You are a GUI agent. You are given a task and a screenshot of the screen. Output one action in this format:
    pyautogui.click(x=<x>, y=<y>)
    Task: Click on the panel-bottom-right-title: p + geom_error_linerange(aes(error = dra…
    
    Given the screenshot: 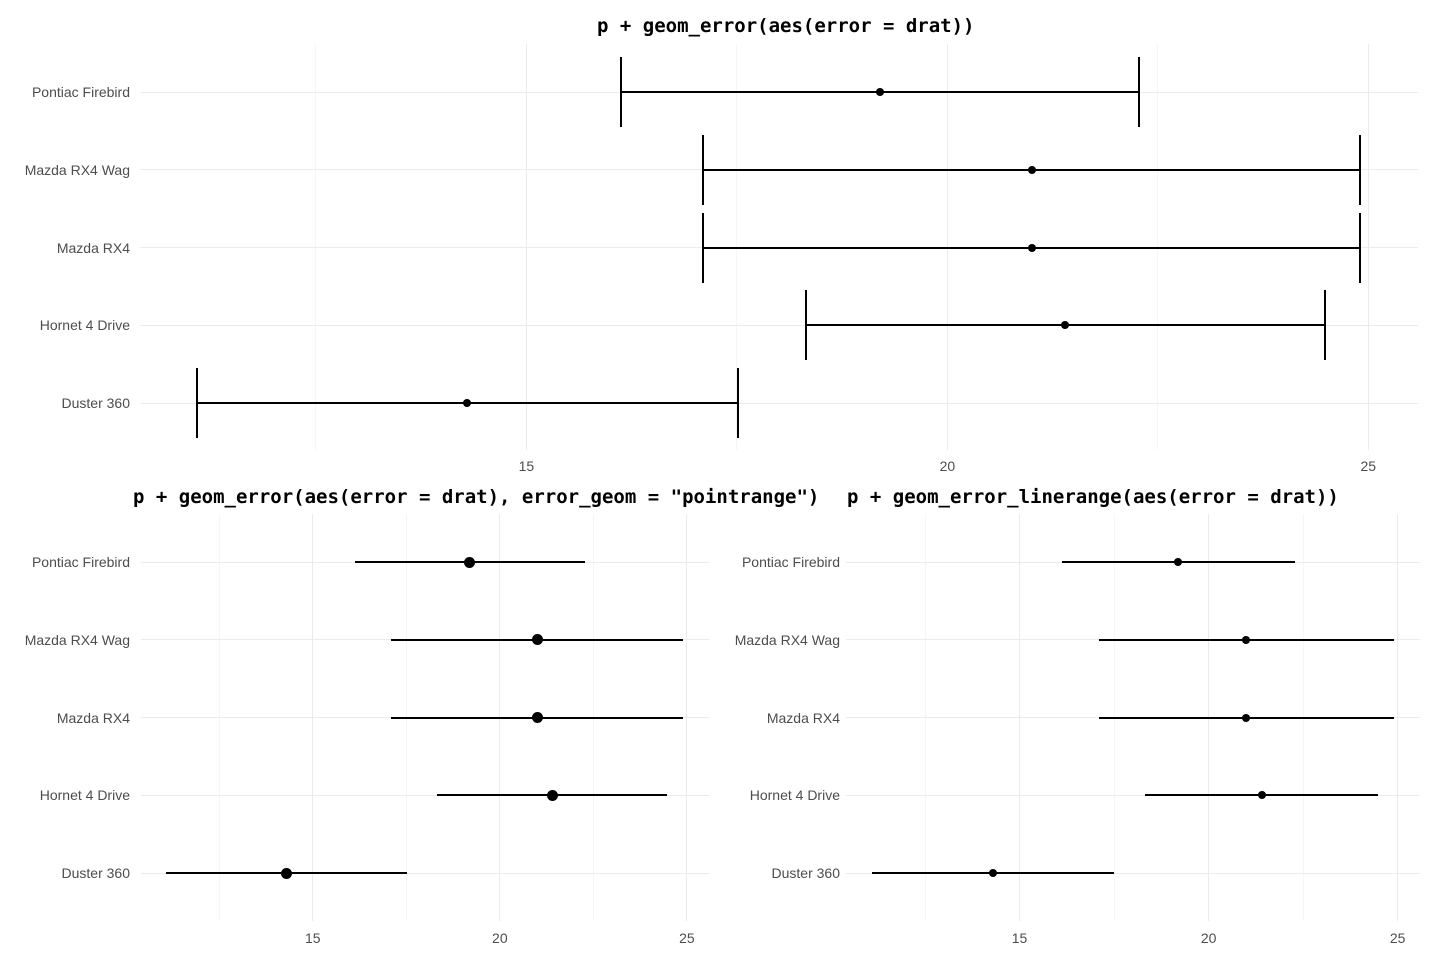 What is the action you would take?
    pyautogui.click(x=1093, y=497)
    